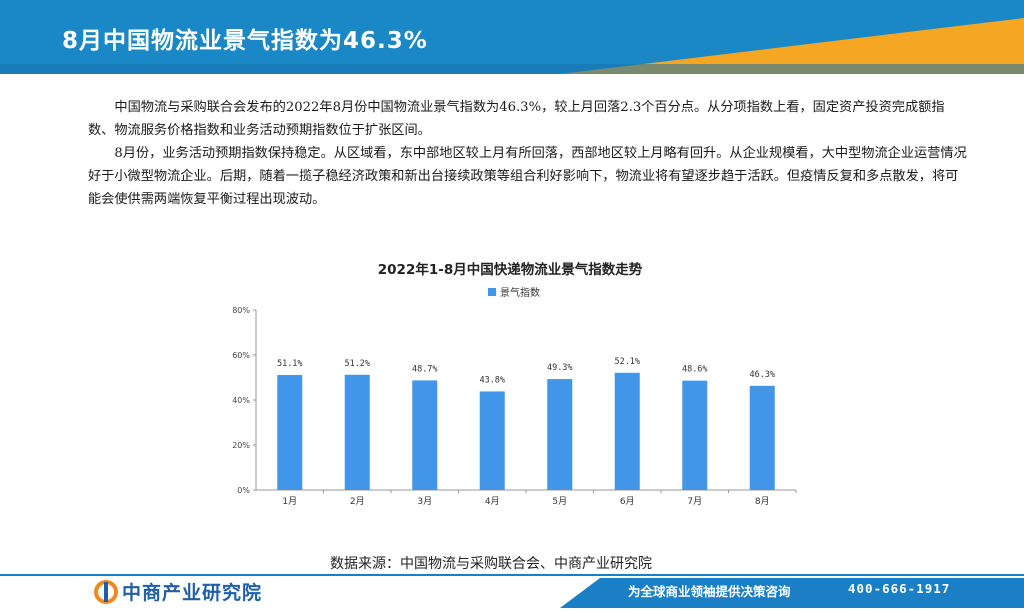 The width and height of the screenshot is (1024, 612). I want to click on footer-background, so click(512, 591).